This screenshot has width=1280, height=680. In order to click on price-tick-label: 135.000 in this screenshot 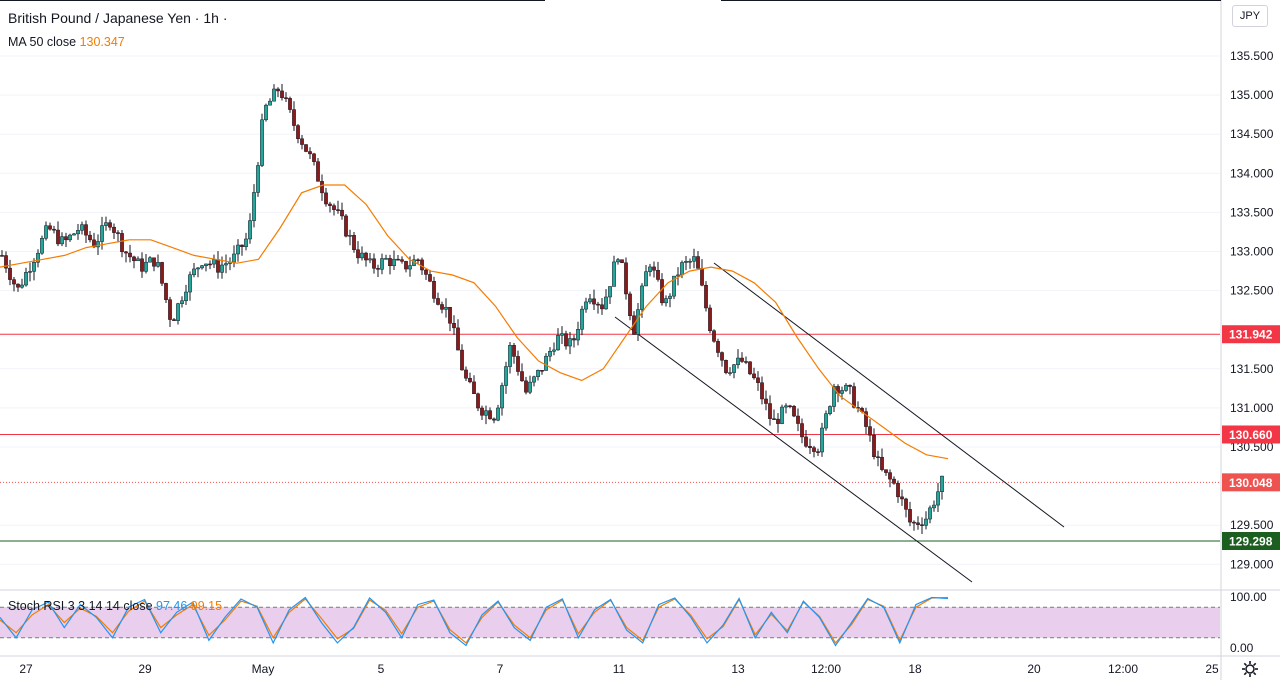, I will do `click(1252, 95)`.